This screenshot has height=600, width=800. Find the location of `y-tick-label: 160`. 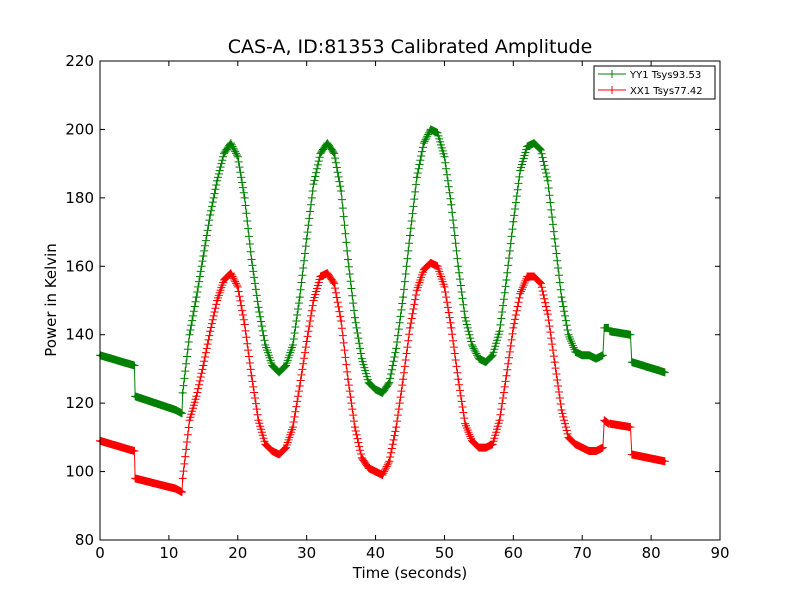

y-tick-label: 160 is located at coordinates (79, 266).